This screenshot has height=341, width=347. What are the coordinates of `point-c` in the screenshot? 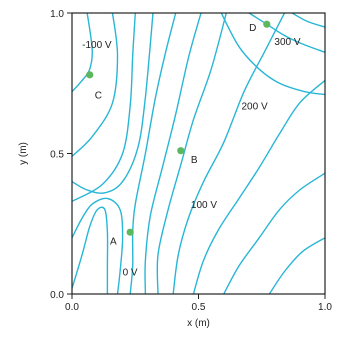 It's located at (90, 75).